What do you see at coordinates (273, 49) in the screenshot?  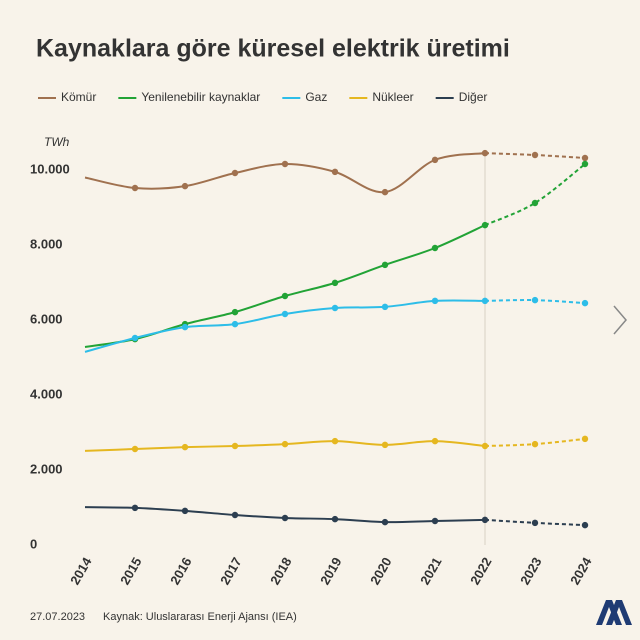 I see `chart-title: Kaynaklara göre küresel elektrik üretimi` at bounding box center [273, 49].